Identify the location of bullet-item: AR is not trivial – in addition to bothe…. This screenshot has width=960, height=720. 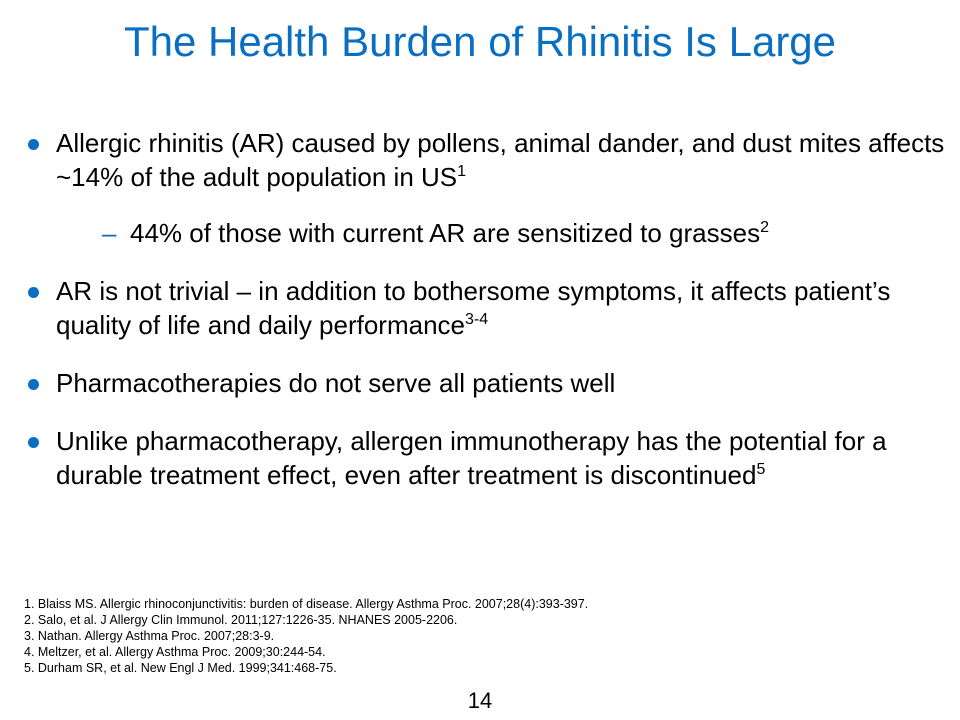
(488, 308).